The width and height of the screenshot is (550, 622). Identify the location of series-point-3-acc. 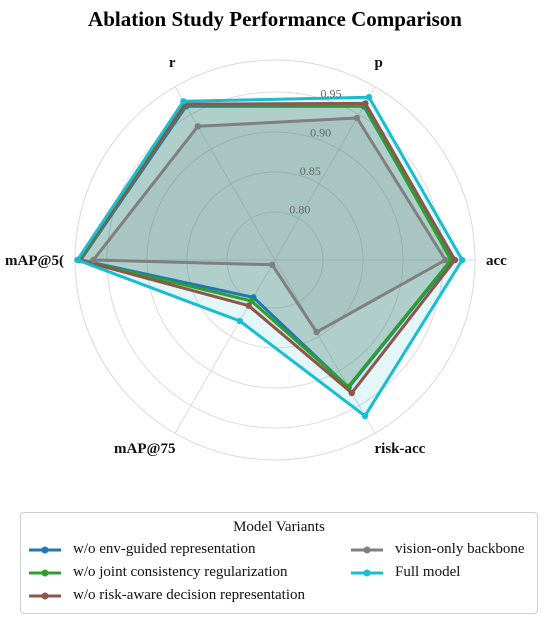
(445, 260).